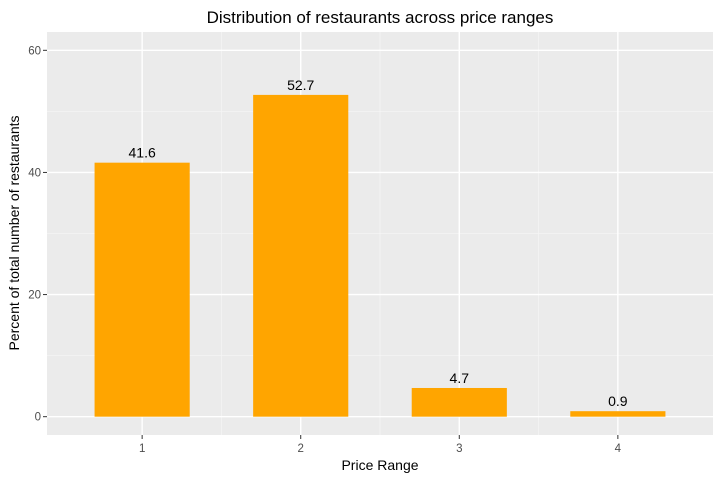 The image size is (720, 480). I want to click on y-tick-label: 20, so click(34, 296).